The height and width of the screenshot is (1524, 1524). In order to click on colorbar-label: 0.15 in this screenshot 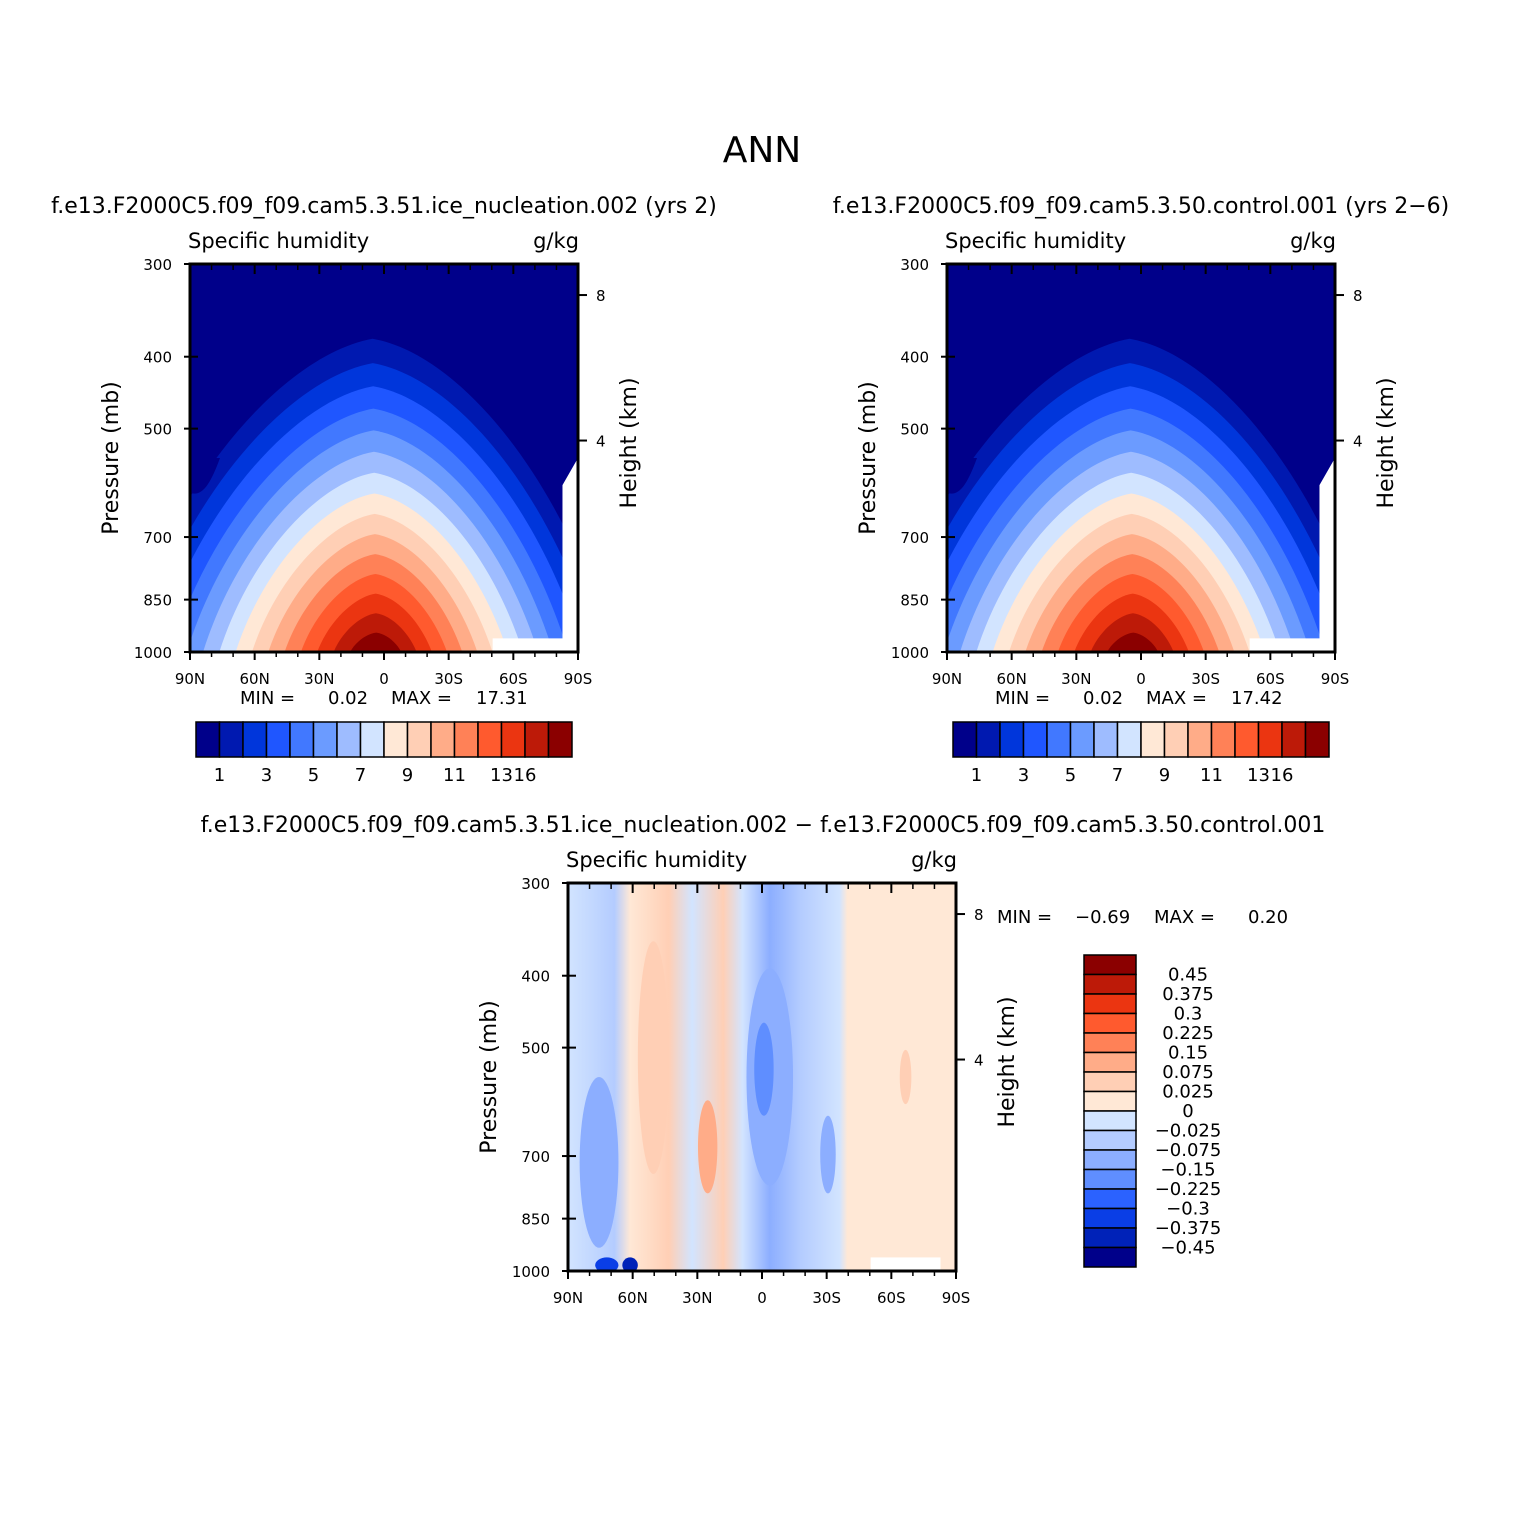, I will do `click(1188, 1053)`.